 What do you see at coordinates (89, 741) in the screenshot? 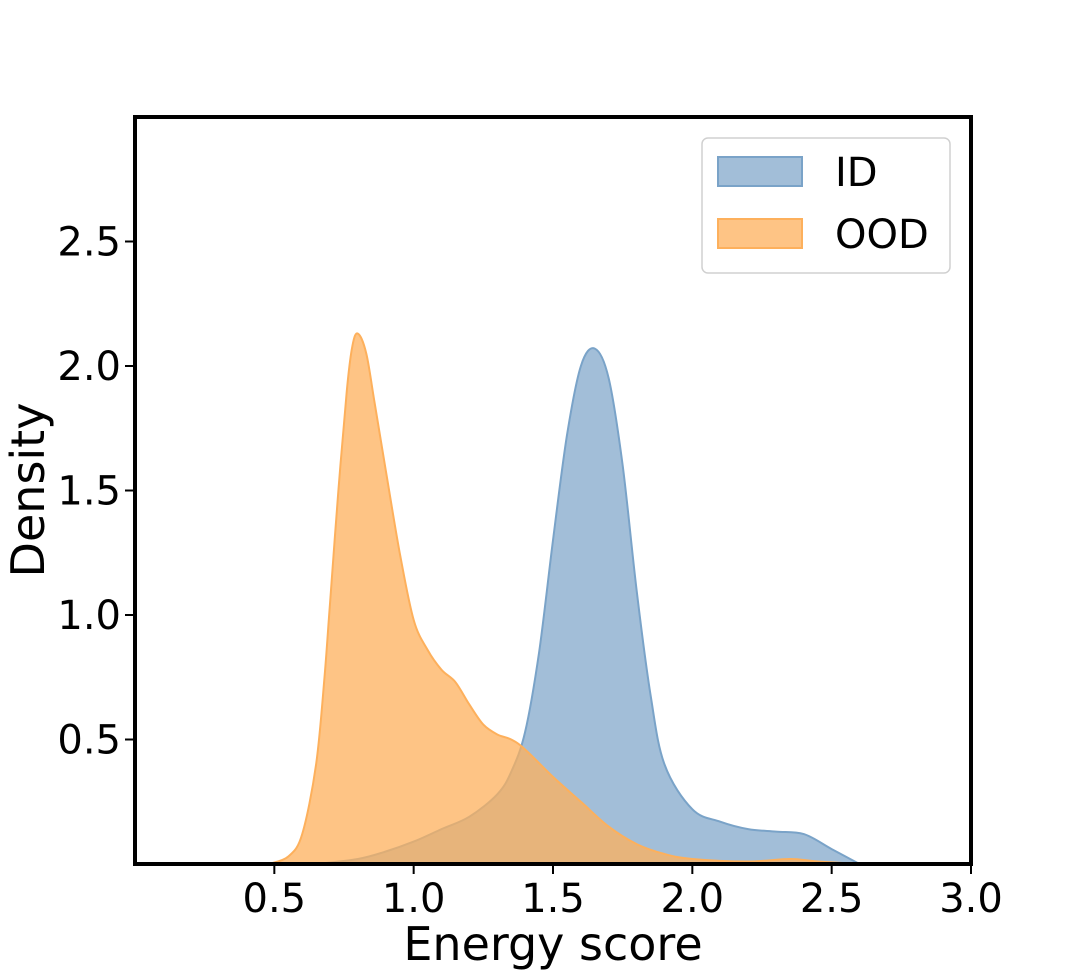
I see `y-tick-label: 0.5` at bounding box center [89, 741].